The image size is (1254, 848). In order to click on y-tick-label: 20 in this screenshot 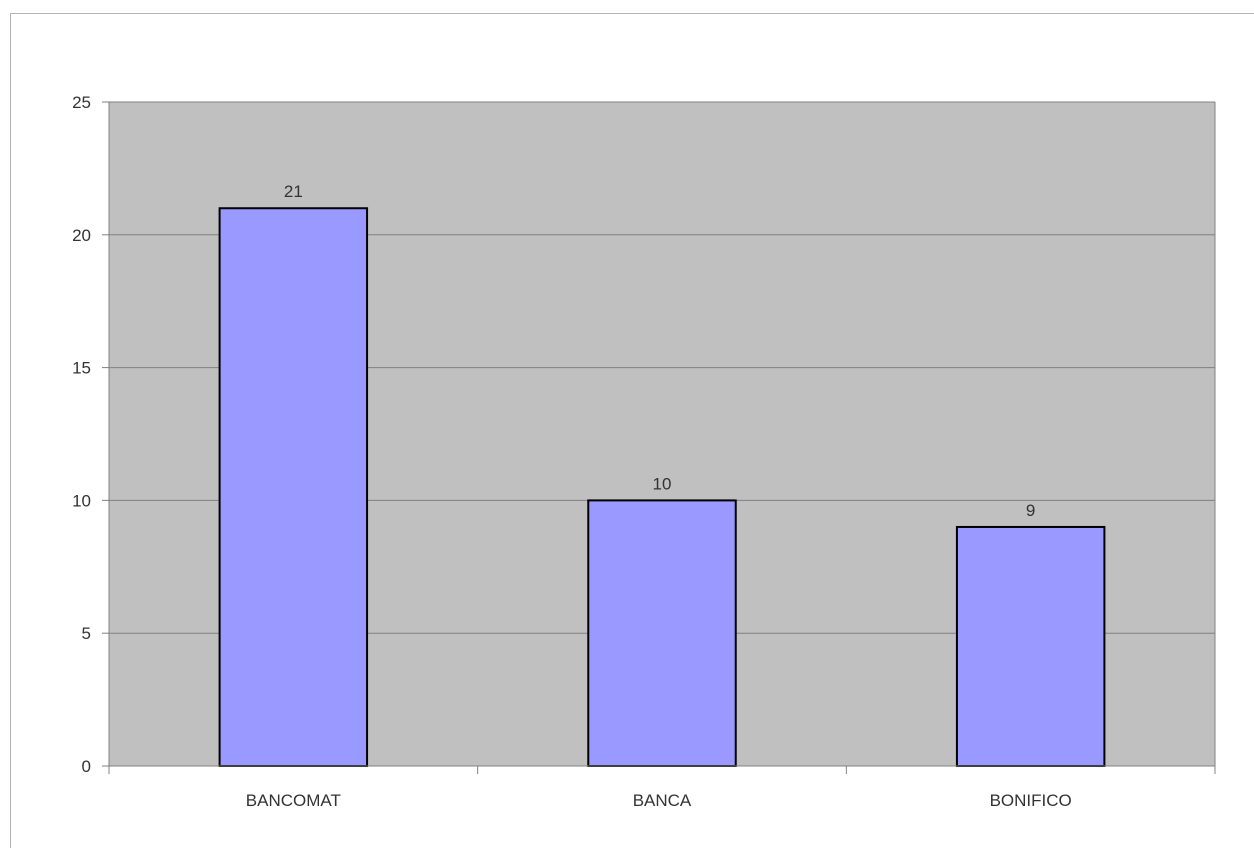, I will do `click(81, 235)`.